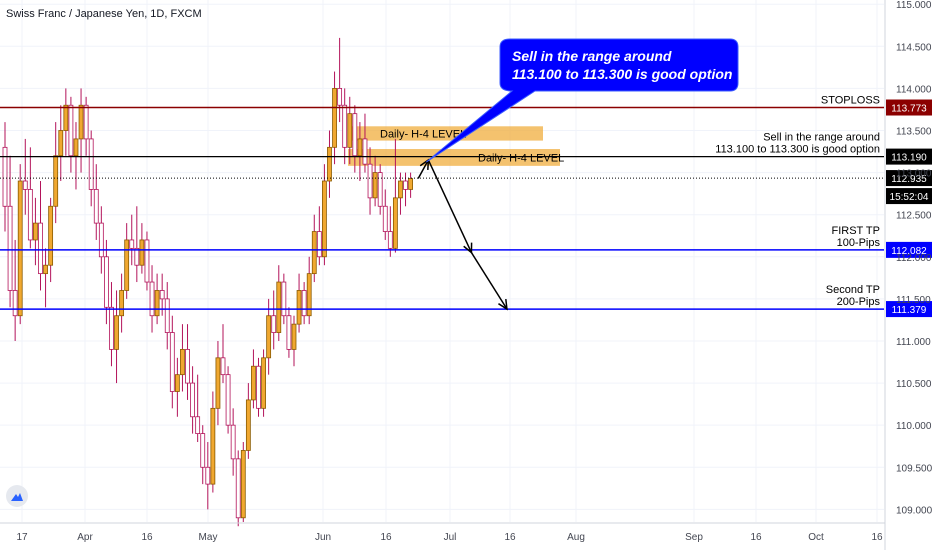 Image resolution: width=932 pixels, height=555 pixels. I want to click on time-axis-tick-label: 17, so click(22, 537).